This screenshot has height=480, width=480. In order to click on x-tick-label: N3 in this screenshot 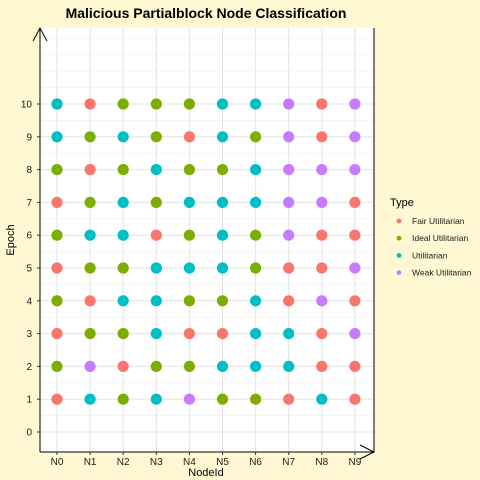, I will do `click(156, 462)`.